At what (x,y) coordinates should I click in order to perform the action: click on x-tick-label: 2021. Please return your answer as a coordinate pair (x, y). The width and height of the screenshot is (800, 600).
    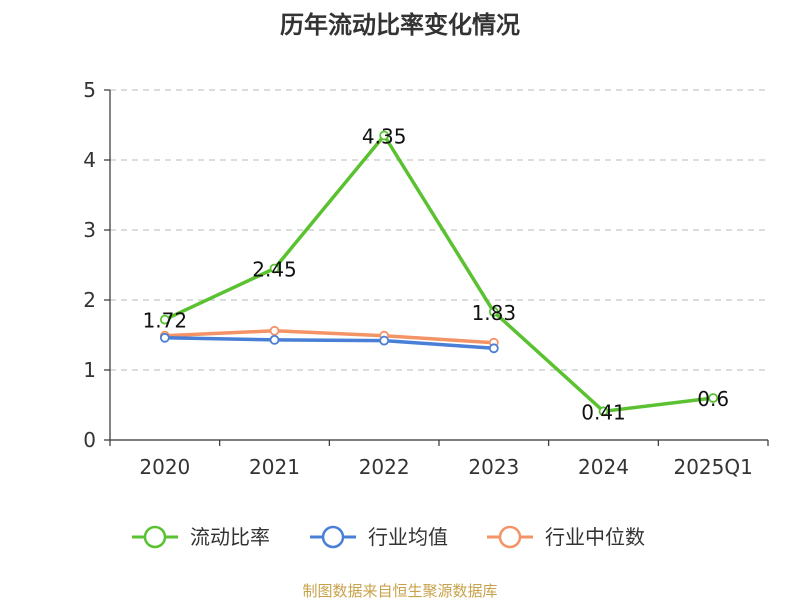
    Looking at the image, I should click on (274, 467).